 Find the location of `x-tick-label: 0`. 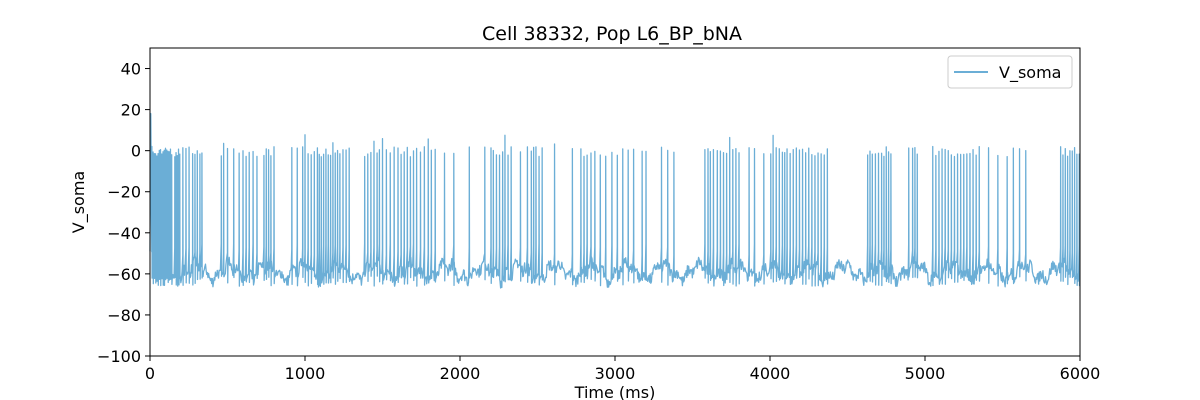

x-tick-label: 0 is located at coordinates (150, 373).